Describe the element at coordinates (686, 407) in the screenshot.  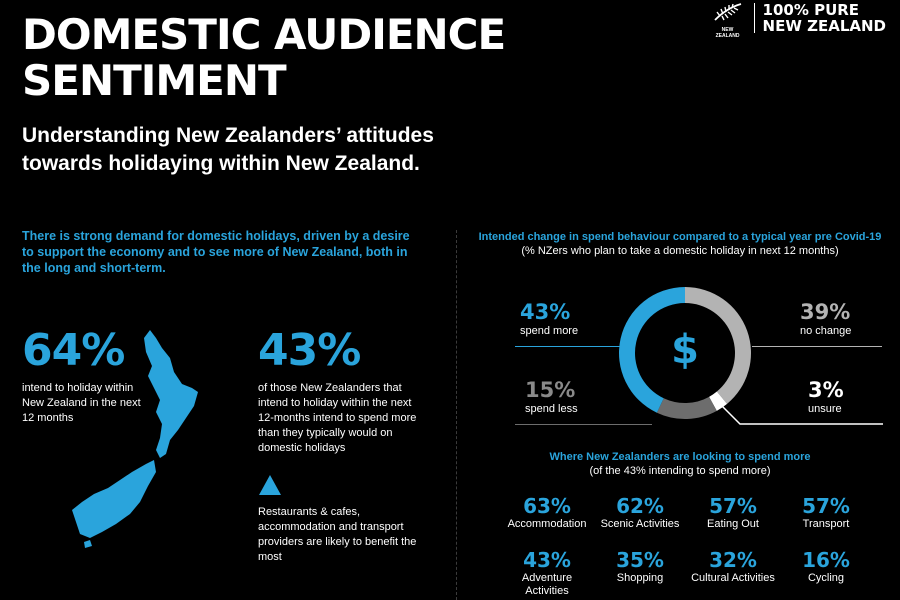
I see `donut-segment-spend-less` at that location.